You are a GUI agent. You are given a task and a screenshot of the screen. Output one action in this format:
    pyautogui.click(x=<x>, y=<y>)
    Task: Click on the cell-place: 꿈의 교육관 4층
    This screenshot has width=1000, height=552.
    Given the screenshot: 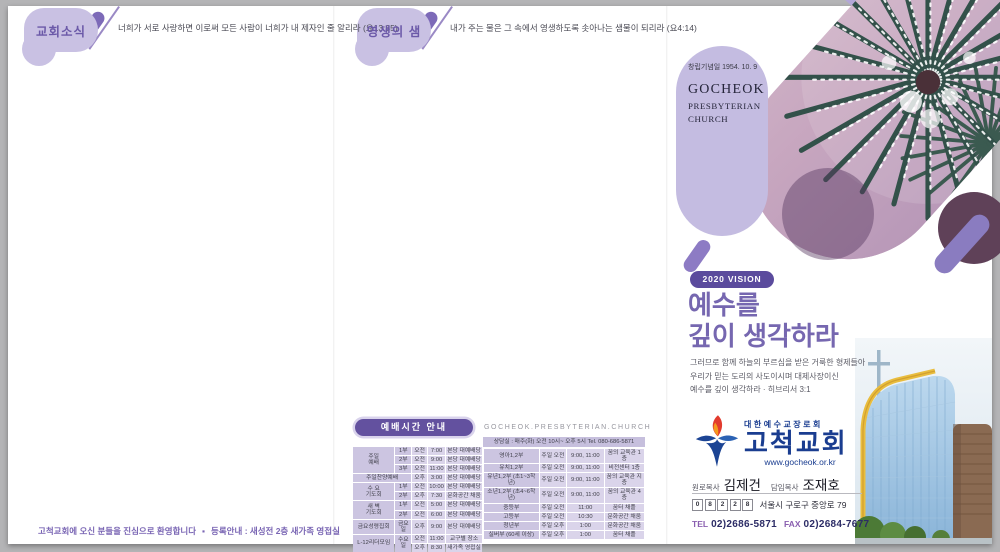 What is the action you would take?
    pyautogui.click(x=624, y=495)
    